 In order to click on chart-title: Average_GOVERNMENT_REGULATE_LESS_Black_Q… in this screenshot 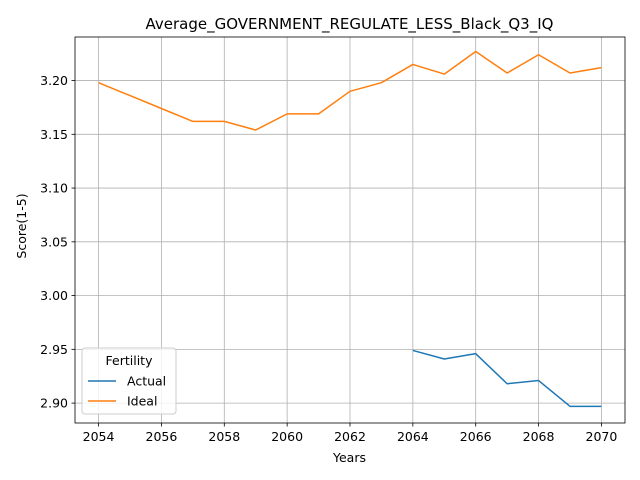, I will do `click(350, 24)`.